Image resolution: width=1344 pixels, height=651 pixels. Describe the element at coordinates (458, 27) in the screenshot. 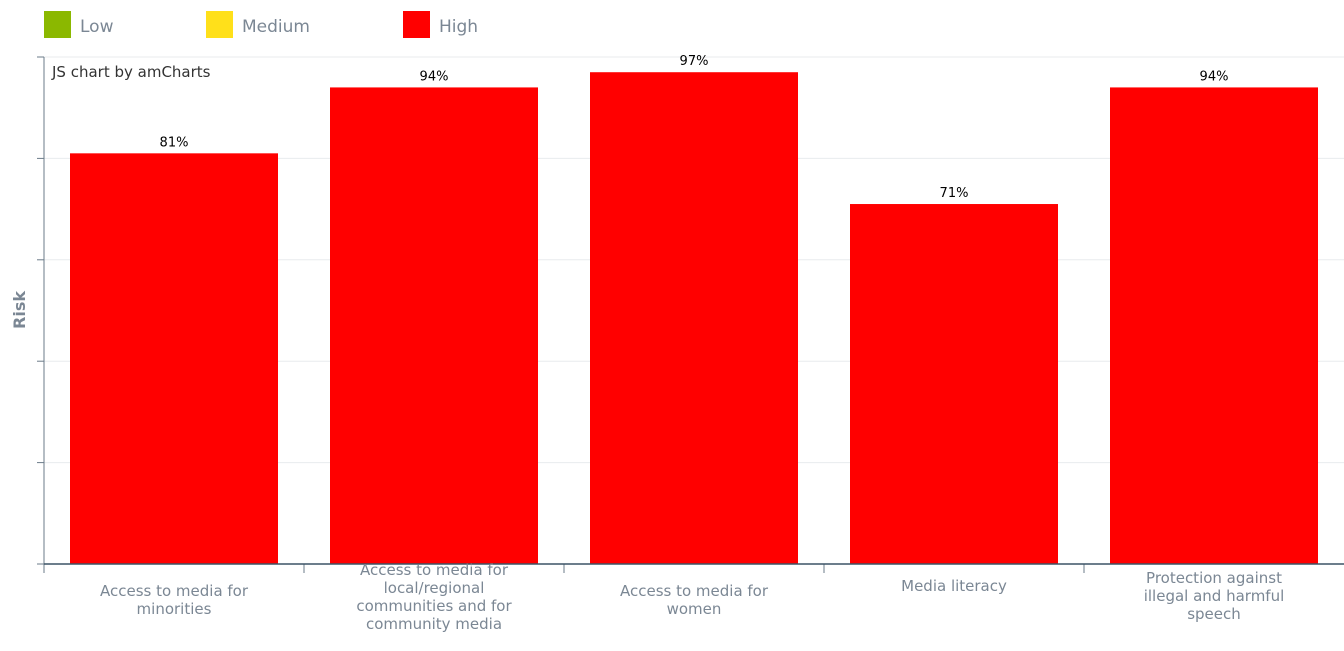

I see `legend-label-high: High` at that location.